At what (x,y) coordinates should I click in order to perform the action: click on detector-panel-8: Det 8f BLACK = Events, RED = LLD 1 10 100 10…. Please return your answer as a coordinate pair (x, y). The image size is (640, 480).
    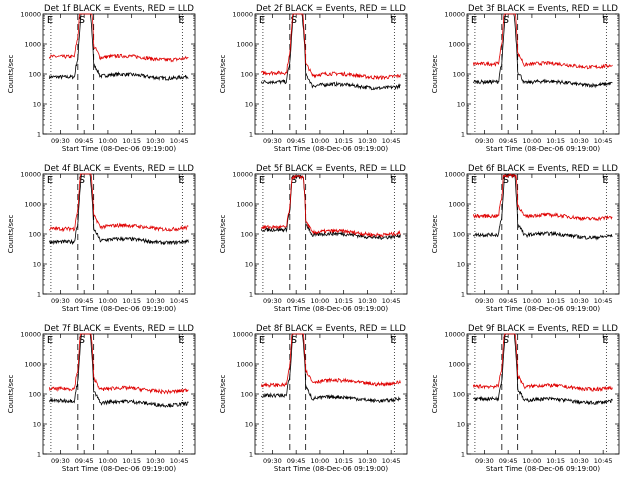
    Looking at the image, I should click on (313, 398).